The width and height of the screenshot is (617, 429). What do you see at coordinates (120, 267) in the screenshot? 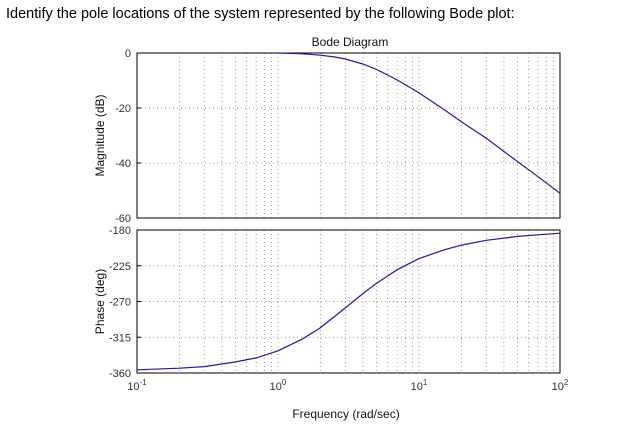
I see `y-tick-label: -225` at bounding box center [120, 267].